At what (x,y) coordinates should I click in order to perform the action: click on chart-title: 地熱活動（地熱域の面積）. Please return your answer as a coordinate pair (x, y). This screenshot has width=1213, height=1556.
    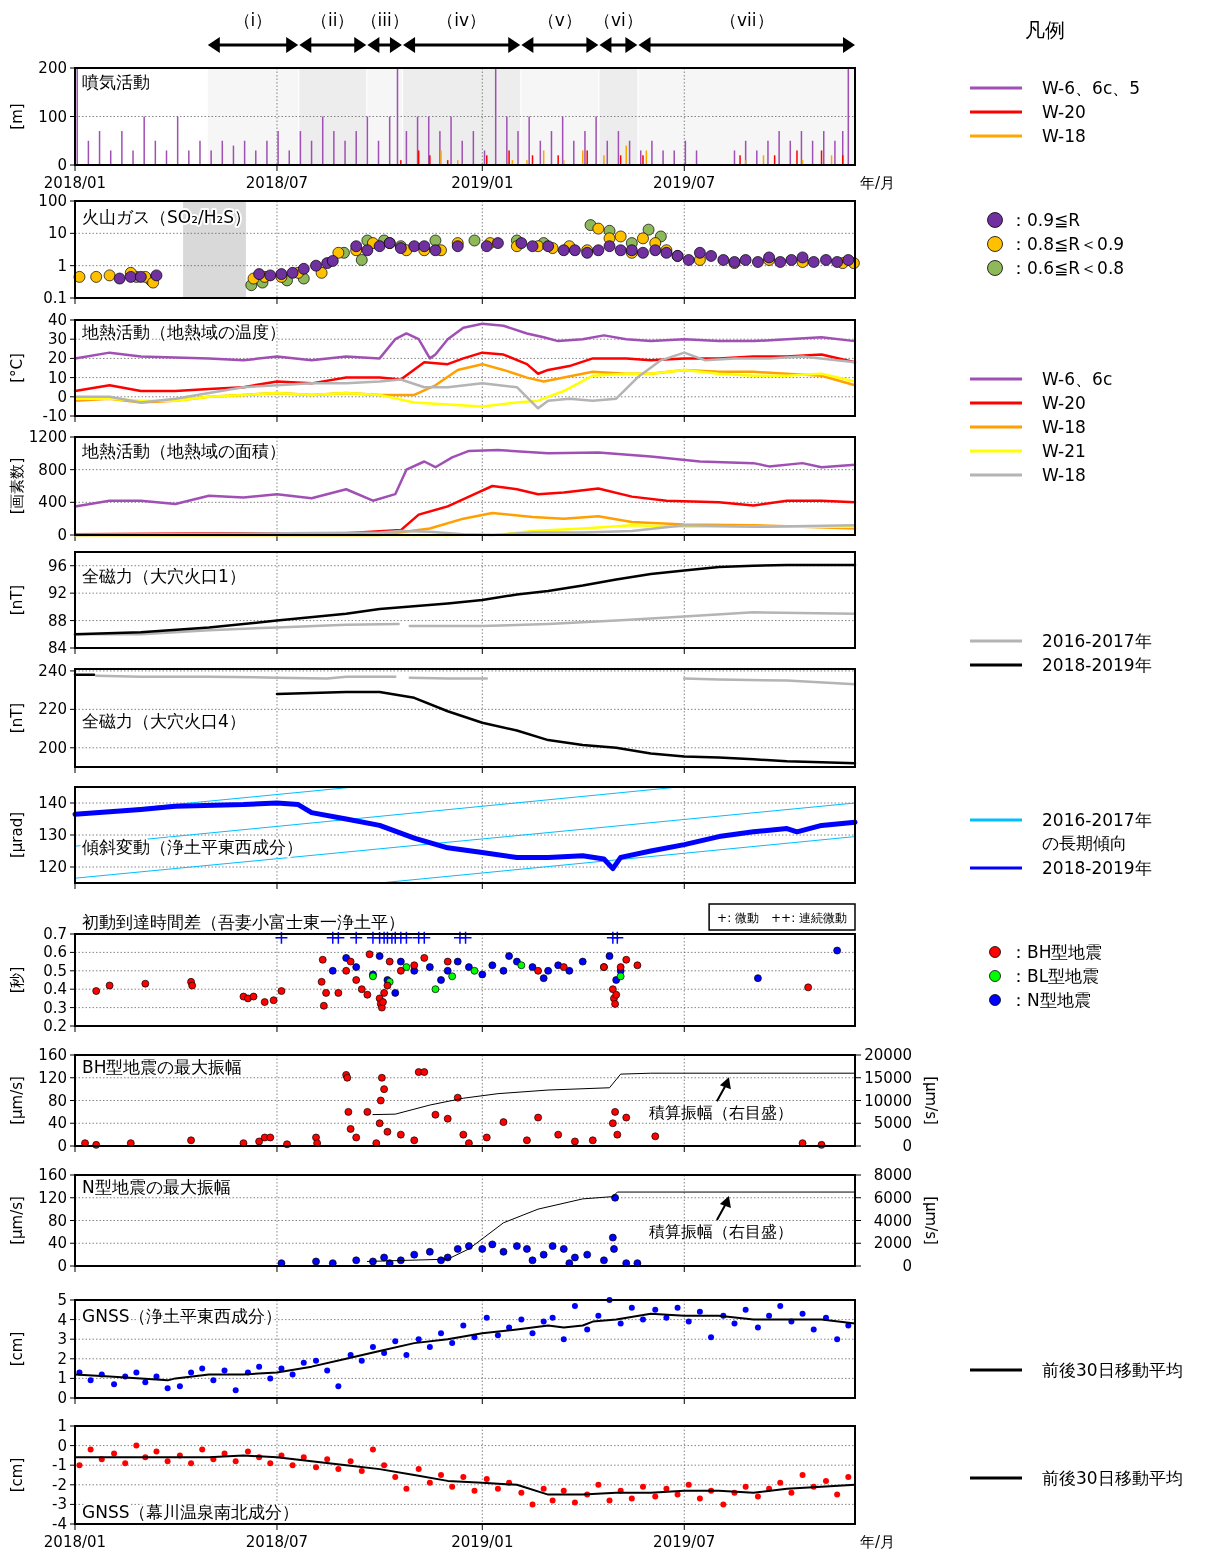
    Looking at the image, I should click on (183, 451).